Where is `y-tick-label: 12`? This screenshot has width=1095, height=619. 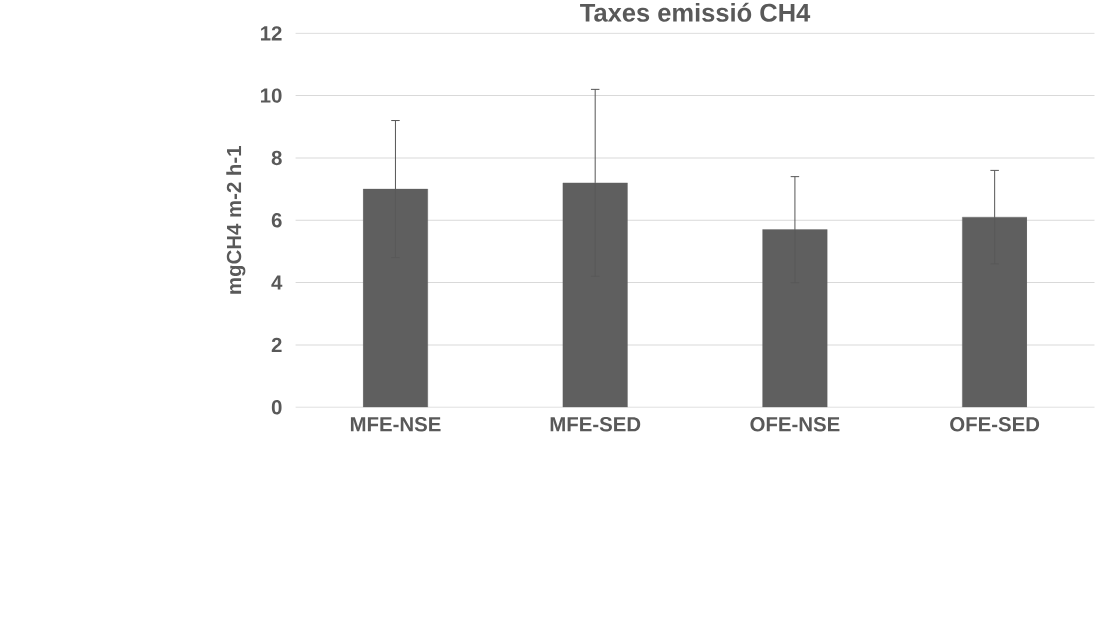 y-tick-label: 12 is located at coordinates (271, 33).